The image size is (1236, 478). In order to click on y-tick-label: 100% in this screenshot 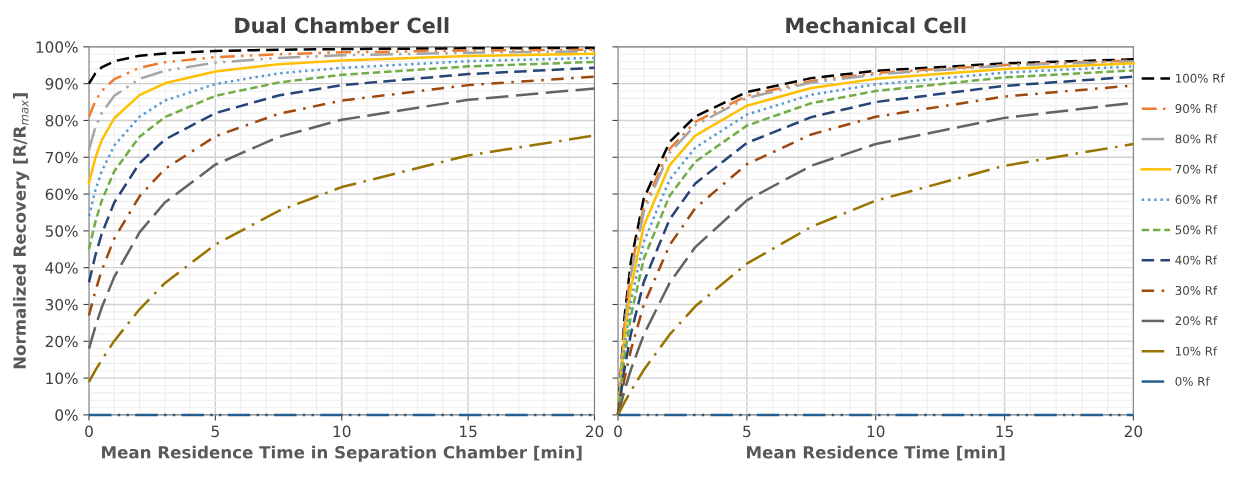, I will do `click(57, 47)`.